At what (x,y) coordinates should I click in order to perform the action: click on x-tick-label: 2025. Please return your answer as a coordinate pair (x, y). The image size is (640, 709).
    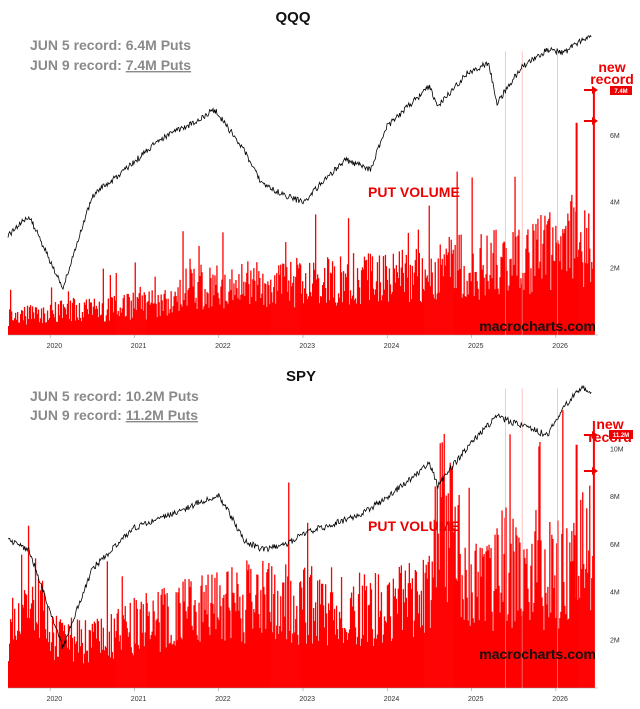
    Looking at the image, I should click on (476, 699).